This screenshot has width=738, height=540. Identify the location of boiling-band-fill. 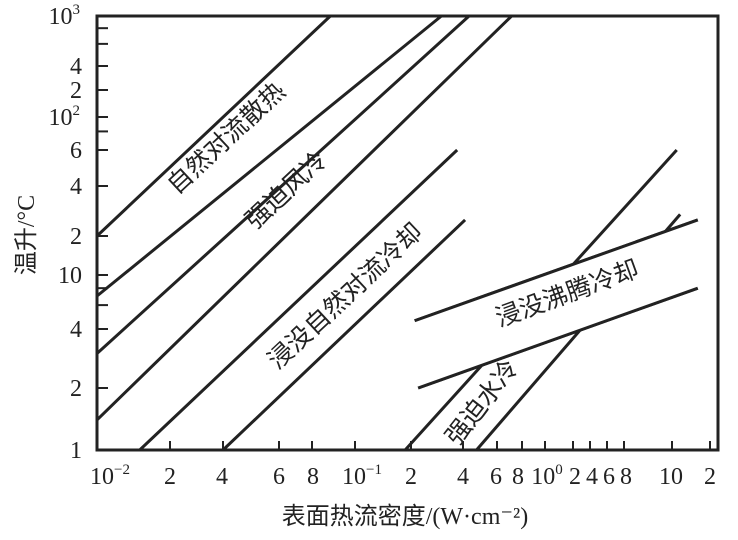
(556, 303).